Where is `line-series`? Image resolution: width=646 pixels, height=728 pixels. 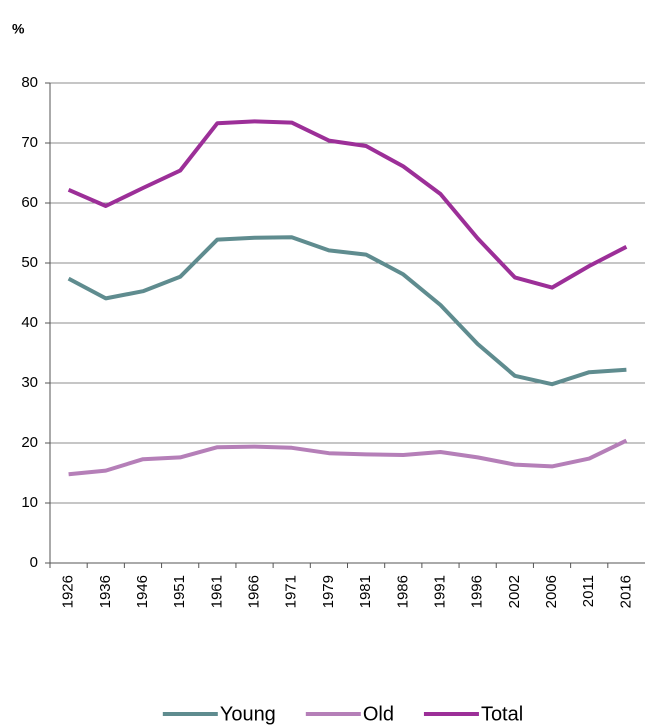 line-series is located at coordinates (348, 457).